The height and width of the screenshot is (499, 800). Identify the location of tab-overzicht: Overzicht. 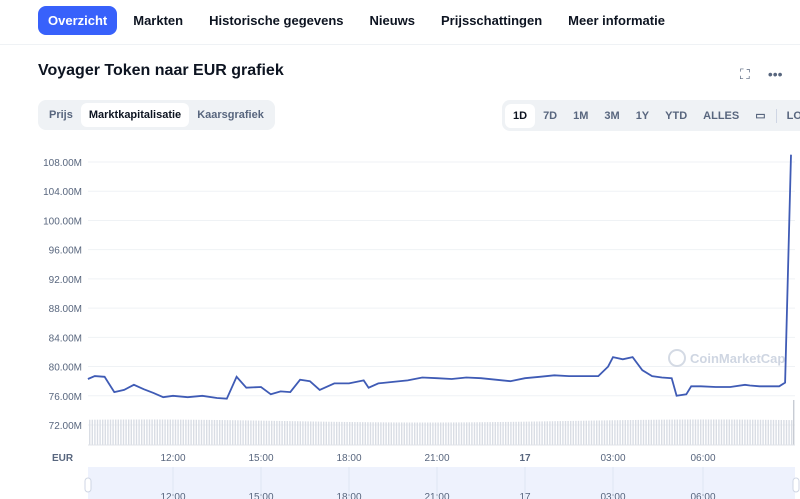
(78, 20).